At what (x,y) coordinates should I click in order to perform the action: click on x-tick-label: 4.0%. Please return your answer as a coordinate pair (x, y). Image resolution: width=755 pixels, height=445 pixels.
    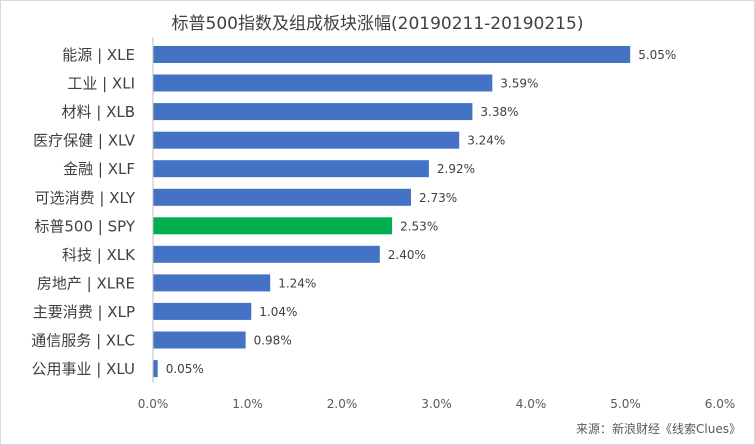
    Looking at the image, I should click on (531, 404).